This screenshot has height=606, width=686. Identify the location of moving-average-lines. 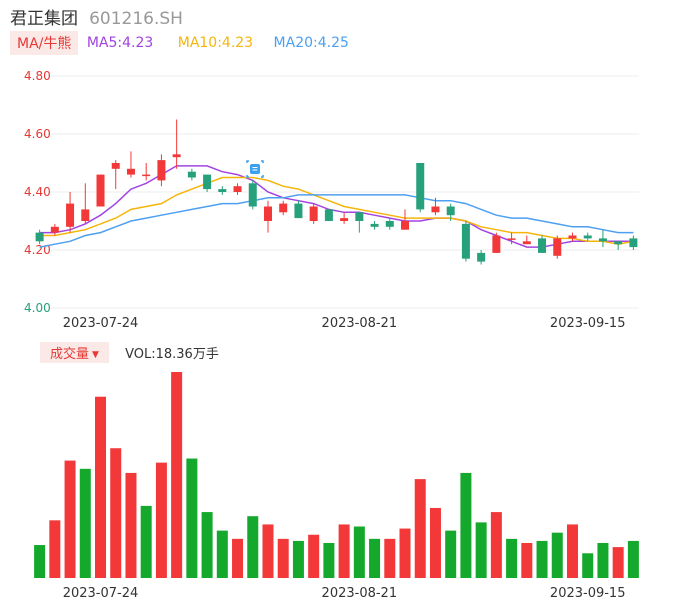
(336, 206).